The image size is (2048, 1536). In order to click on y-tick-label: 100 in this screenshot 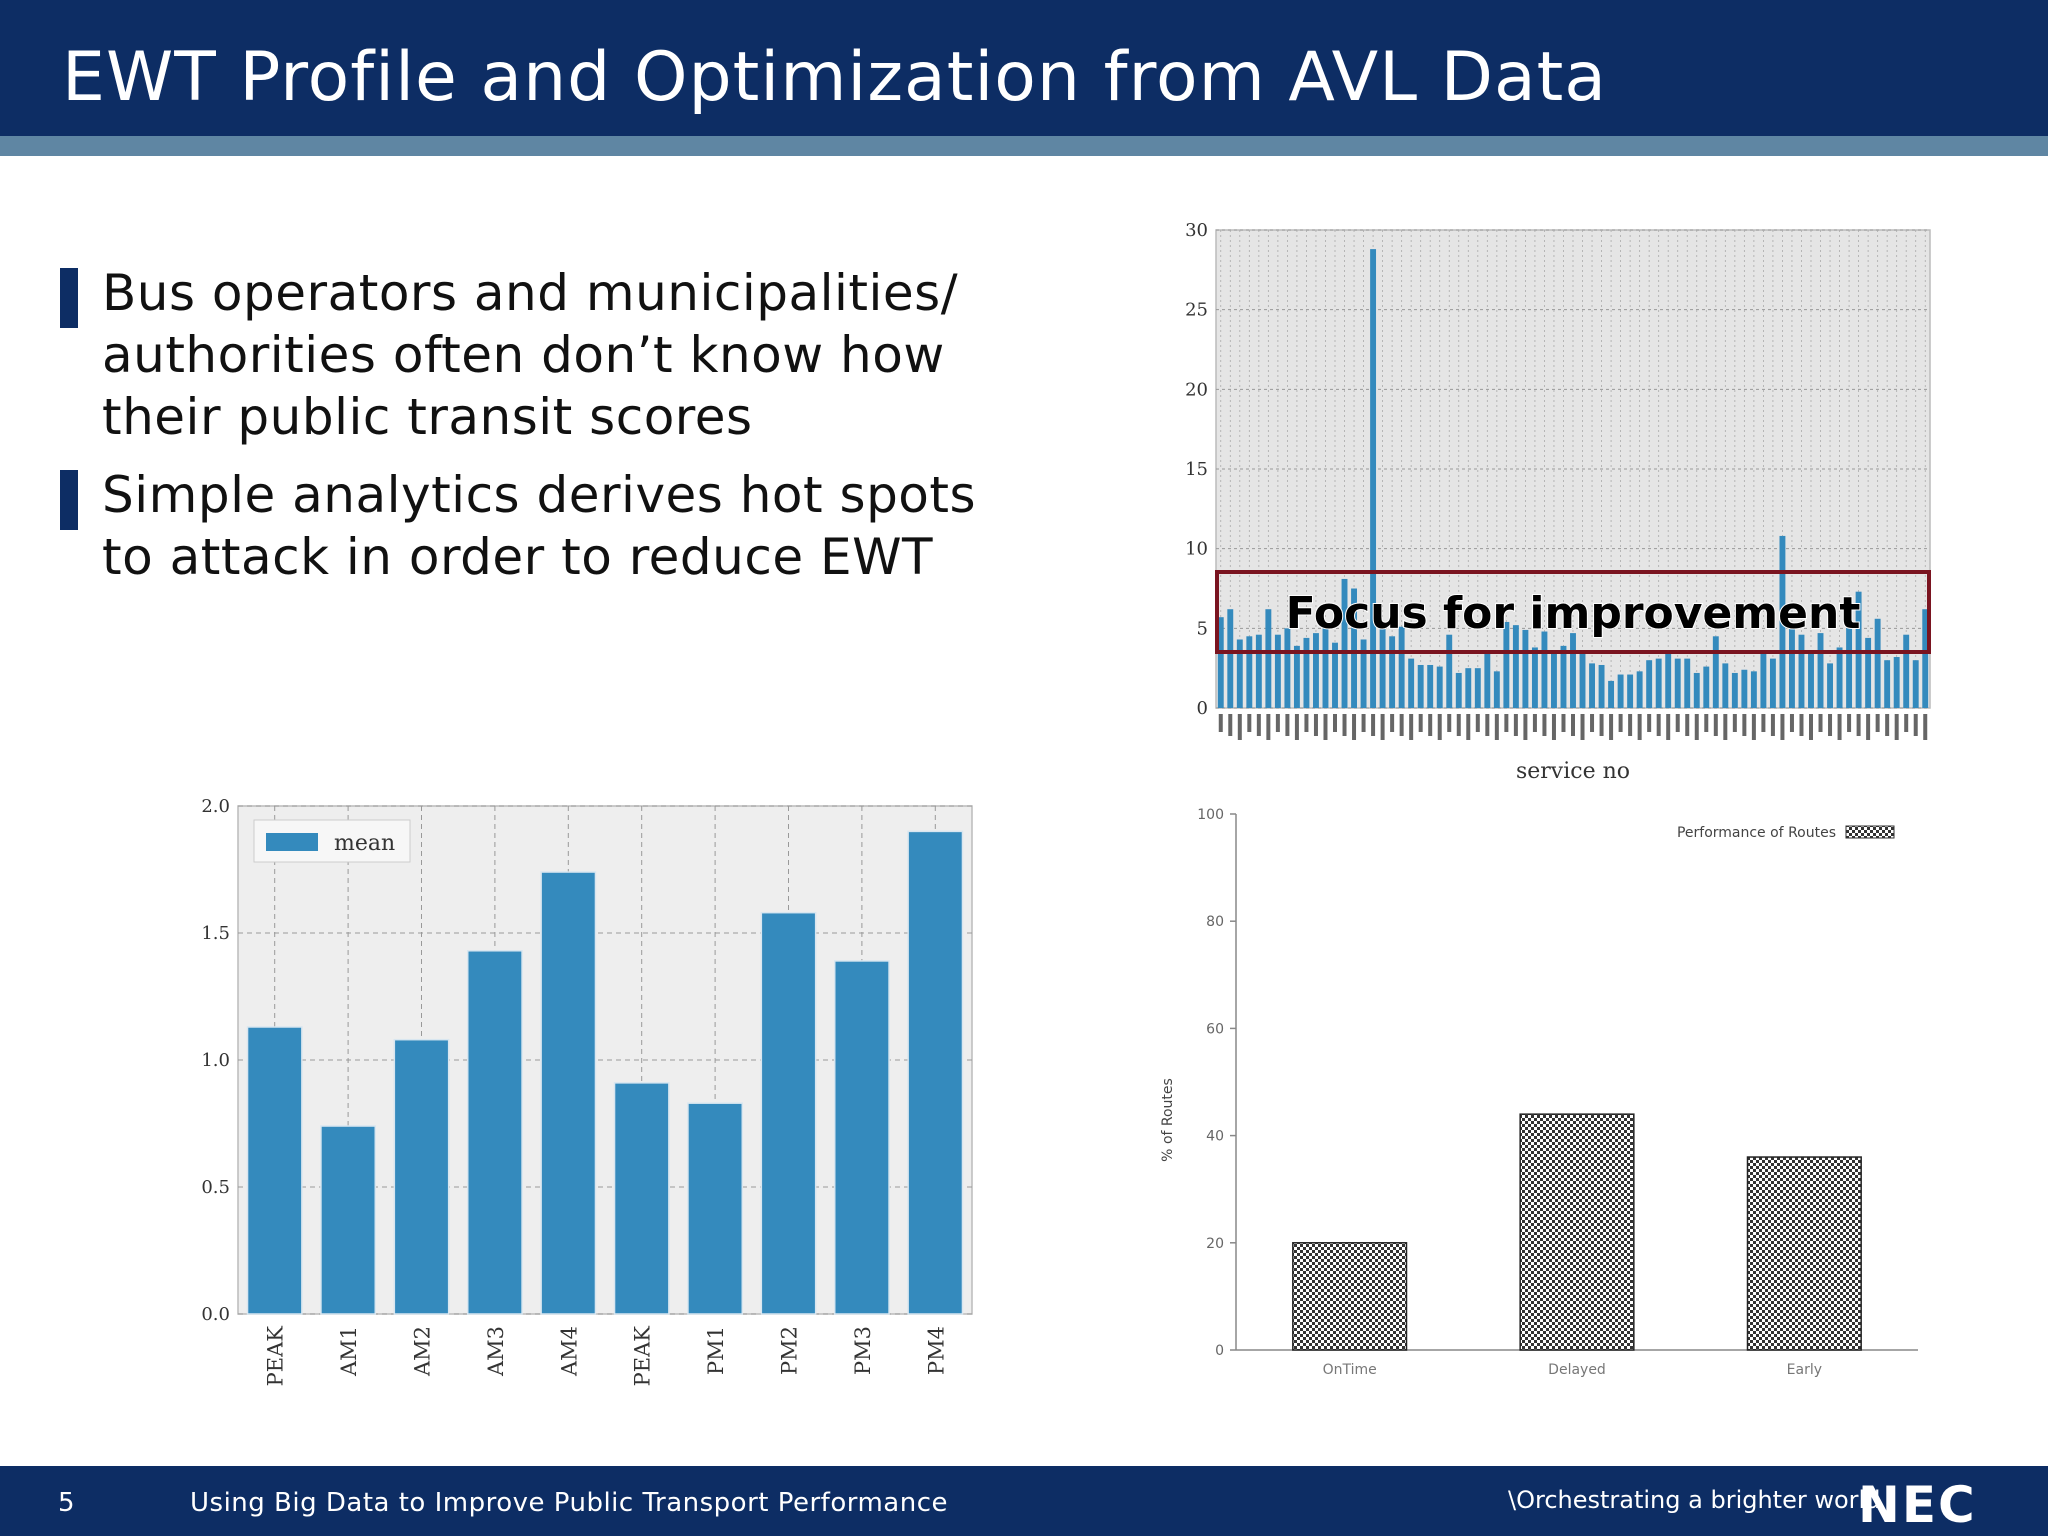, I will do `click(1210, 815)`.